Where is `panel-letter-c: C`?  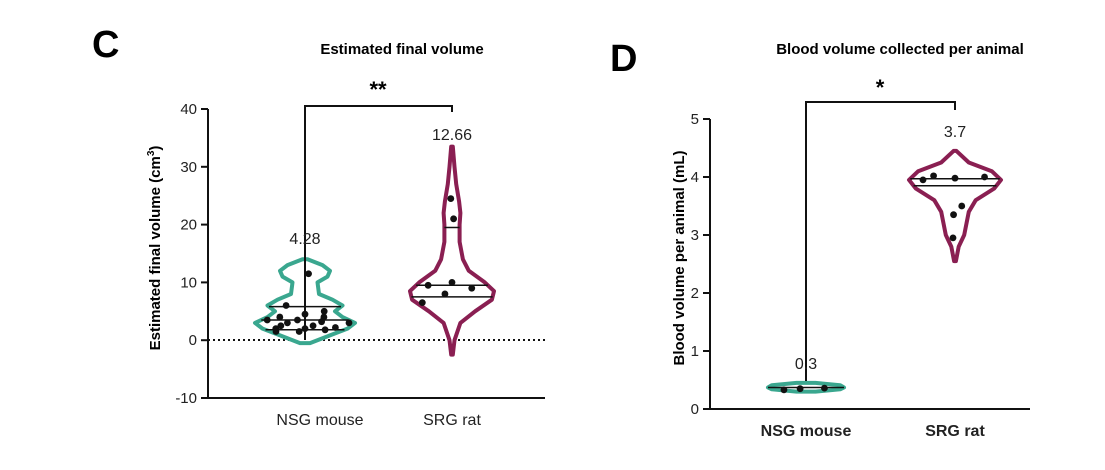 panel-letter-c: C is located at coordinates (105, 45).